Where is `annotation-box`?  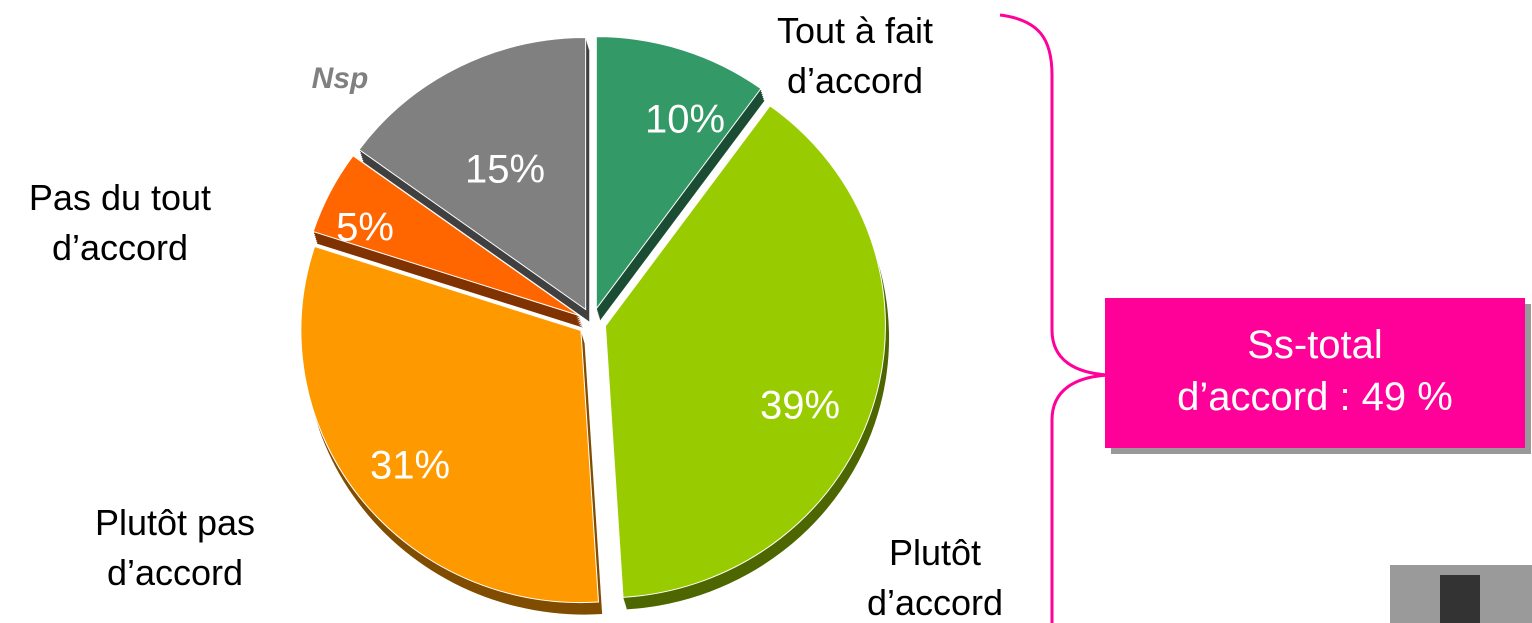
annotation-box is located at coordinates (1315, 373).